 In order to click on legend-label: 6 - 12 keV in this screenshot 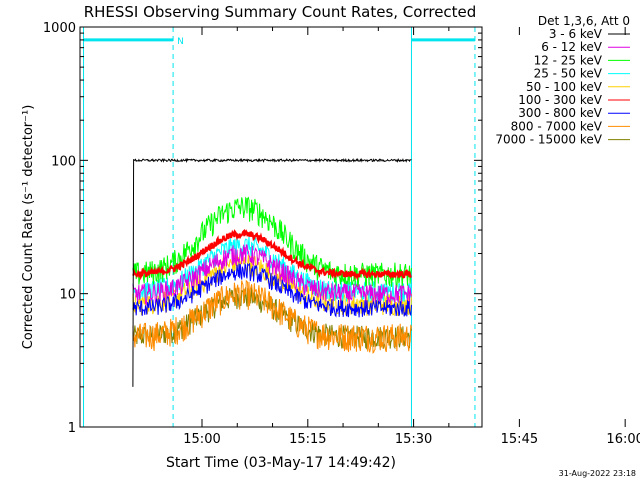, I will do `click(572, 47)`.